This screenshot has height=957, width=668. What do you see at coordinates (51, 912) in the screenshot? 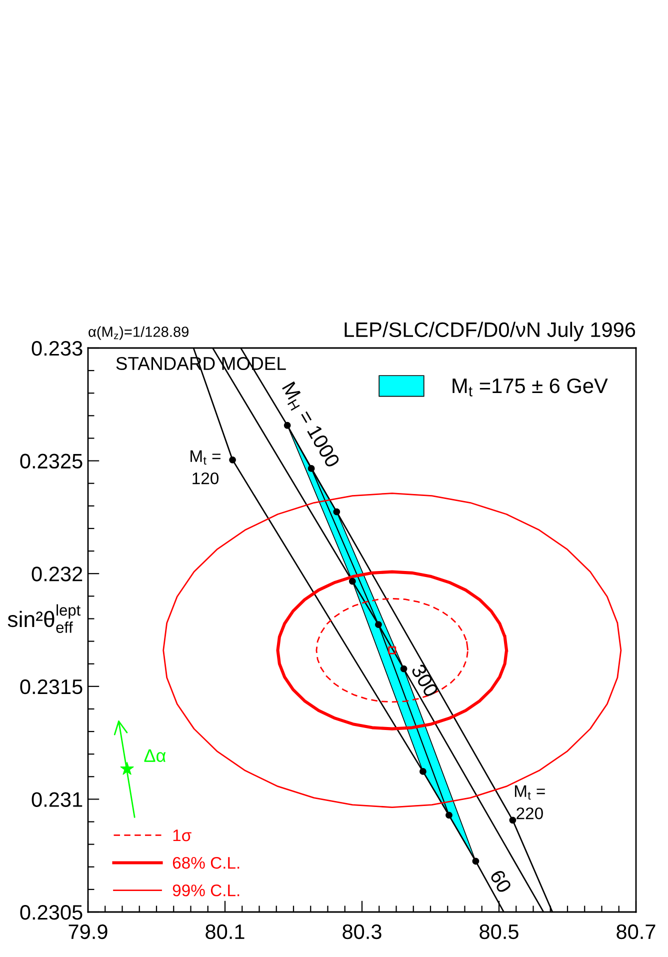
I see `y-tick-label: 0.2305` at bounding box center [51, 912].